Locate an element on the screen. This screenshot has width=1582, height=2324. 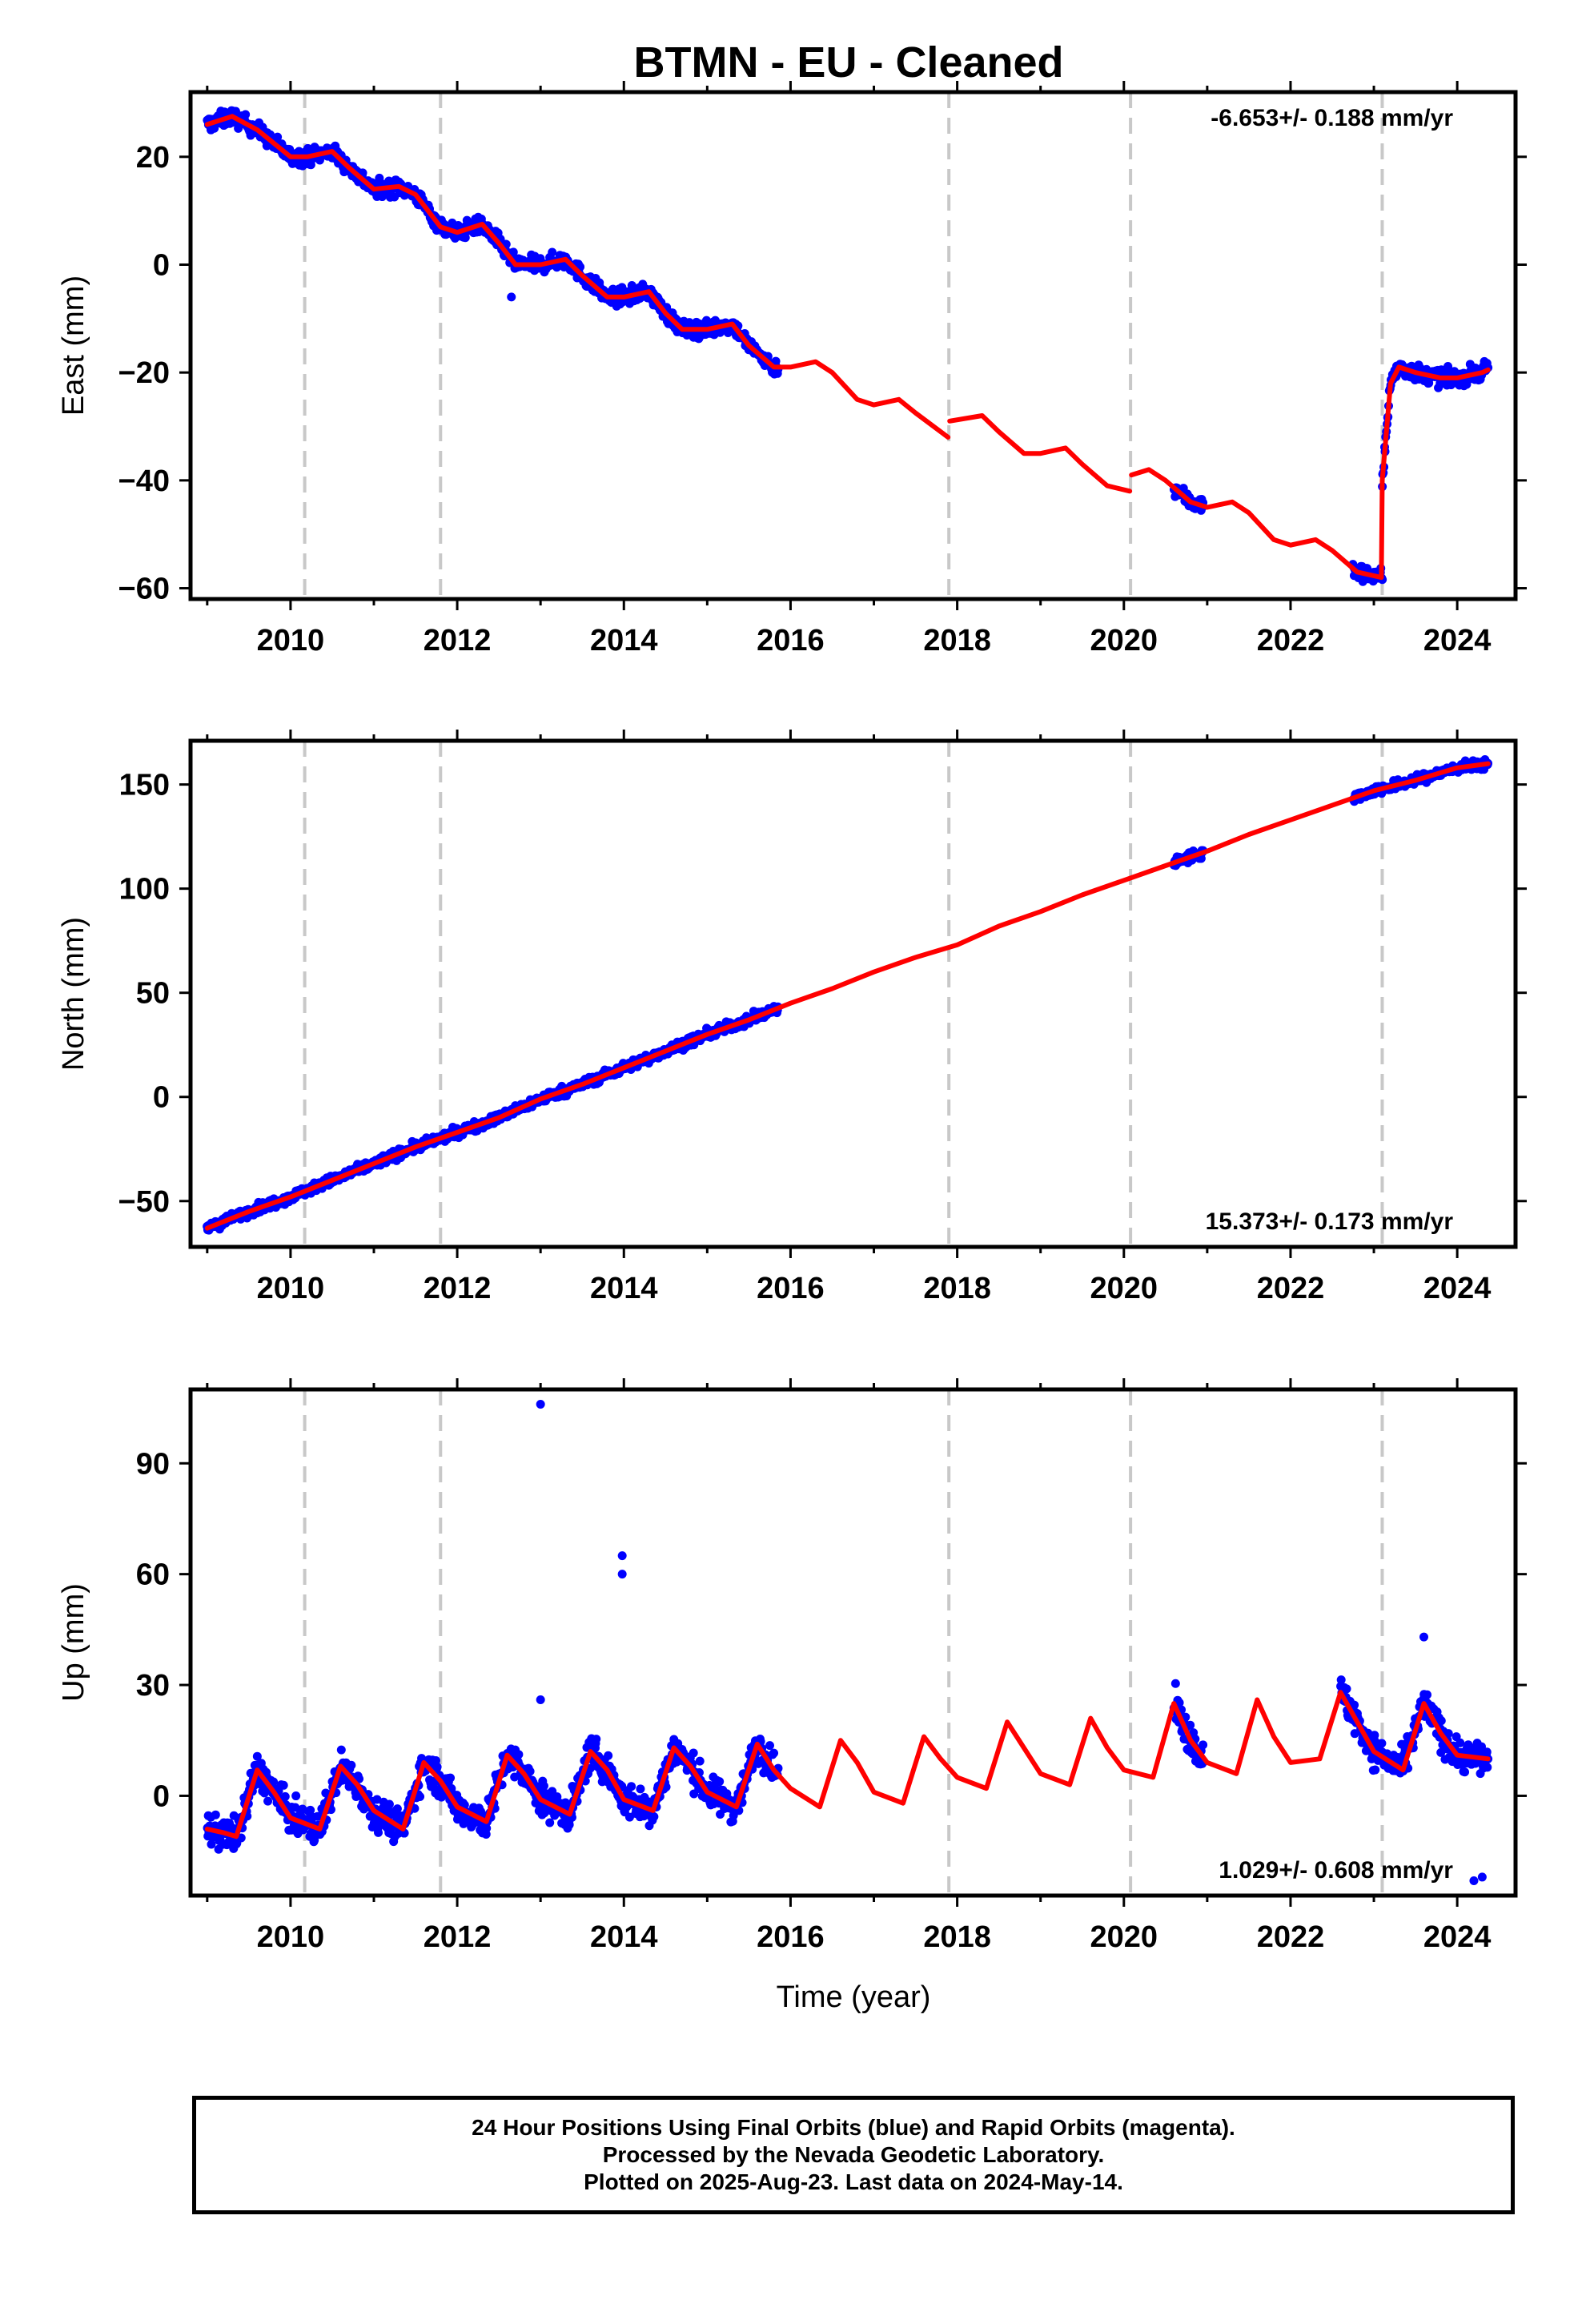
y-tick-label--20: −20 is located at coordinates (144, 373).